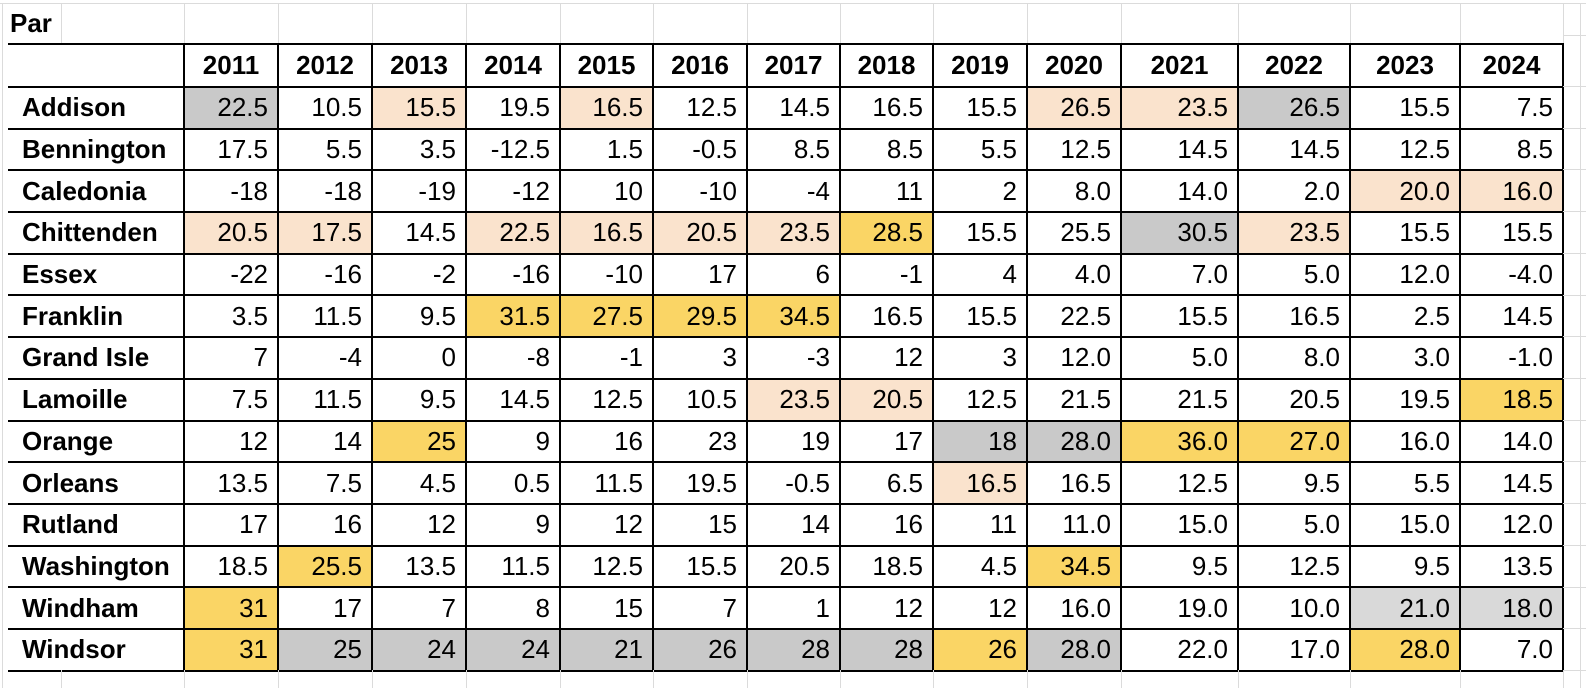  What do you see at coordinates (1179, 524) in the screenshot?
I see `cell-rutland-2021: 15.0` at bounding box center [1179, 524].